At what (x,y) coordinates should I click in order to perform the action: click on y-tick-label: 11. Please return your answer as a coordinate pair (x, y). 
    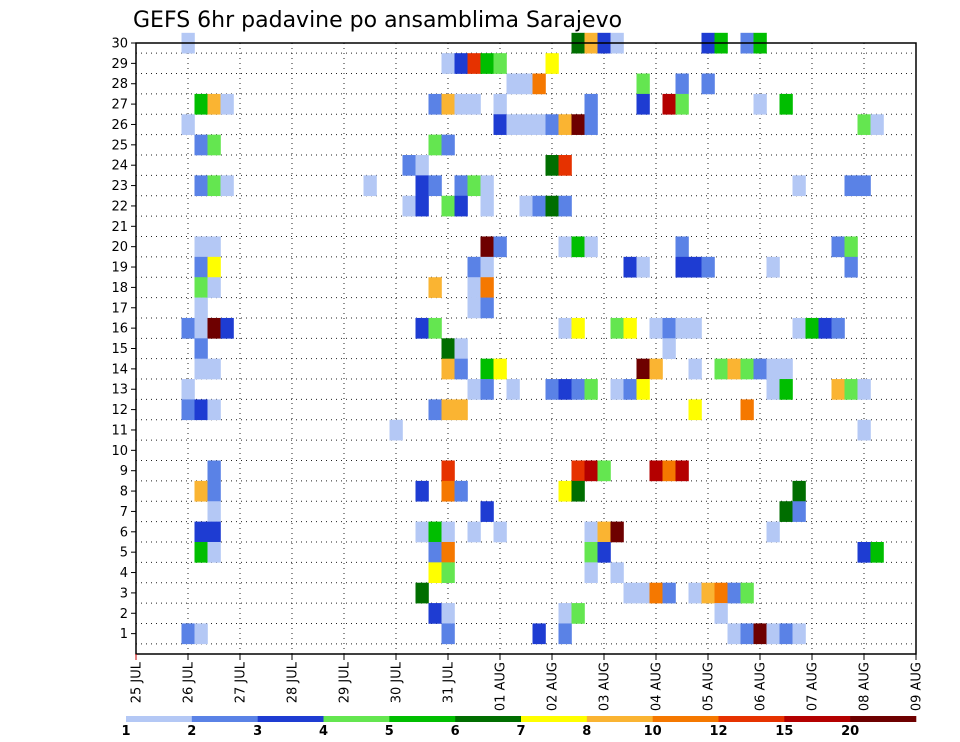
    Looking at the image, I should click on (119, 430).